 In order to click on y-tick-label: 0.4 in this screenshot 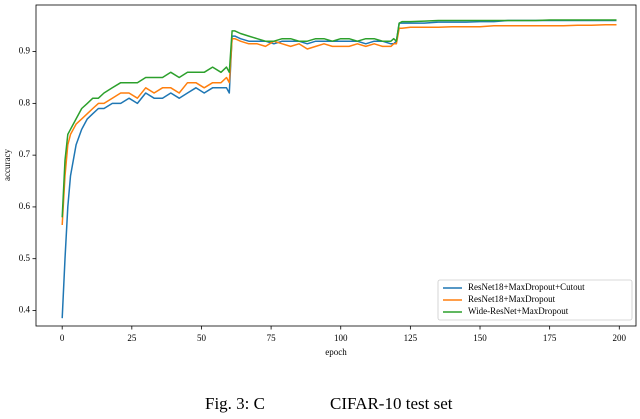, I will do `click(25, 310)`.